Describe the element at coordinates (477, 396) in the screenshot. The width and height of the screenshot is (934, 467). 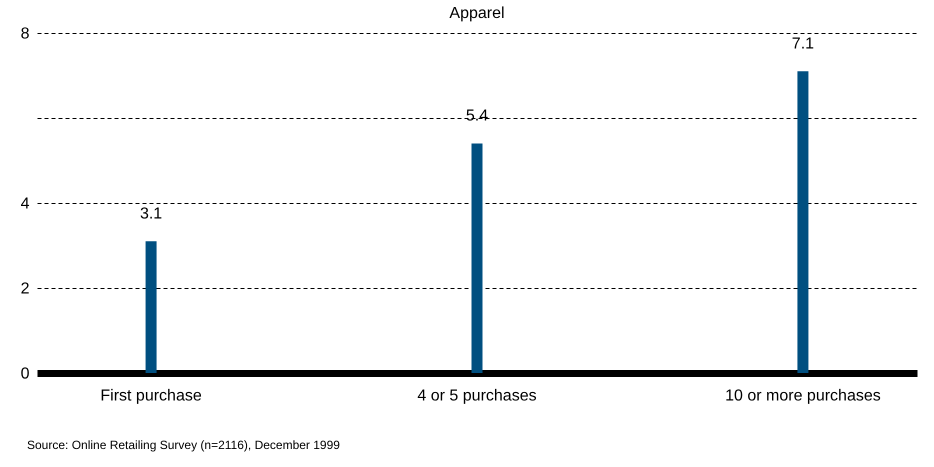
I see `x-tick-label: 4 or 5 purchases` at that location.